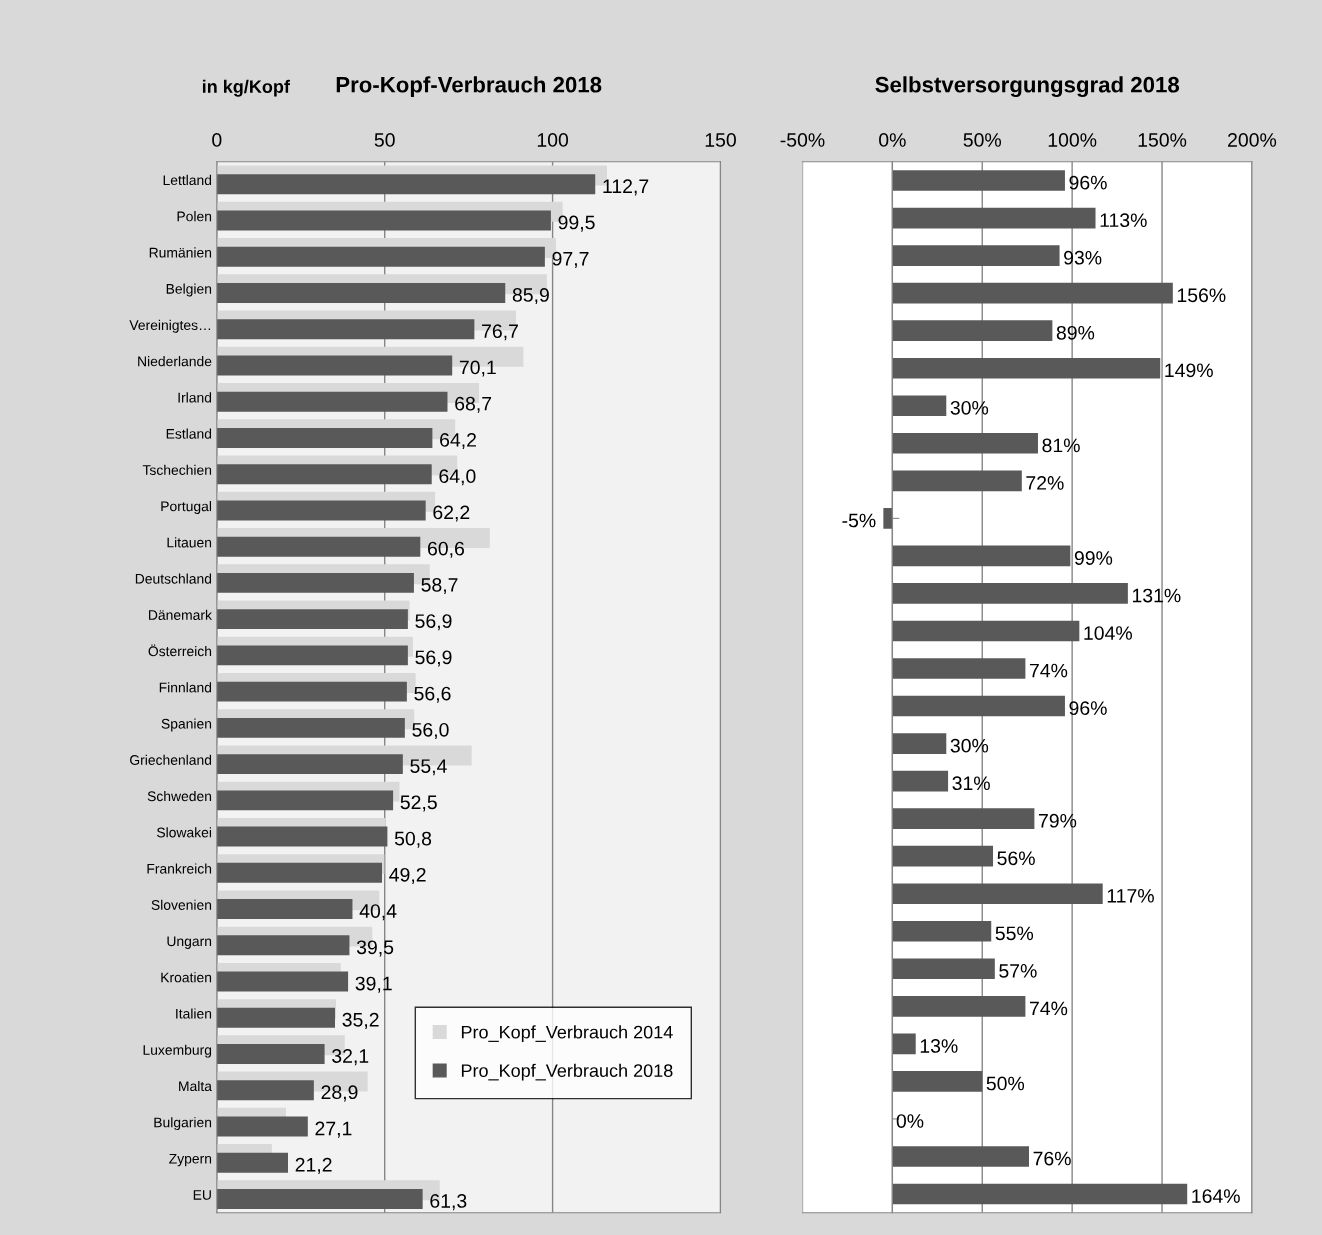  Describe the element at coordinates (189, 542) in the screenshot. I see `y-tick-label: Litauen` at that location.